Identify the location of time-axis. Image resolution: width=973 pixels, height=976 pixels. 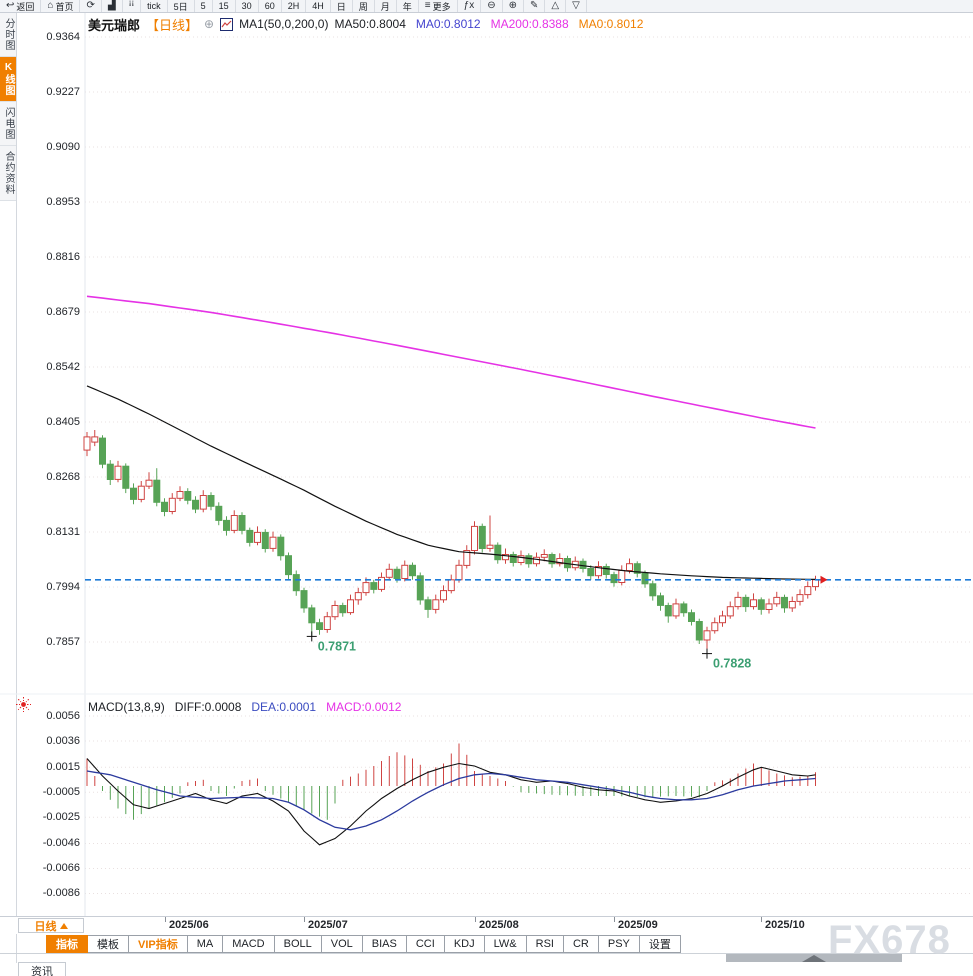
(486, 925).